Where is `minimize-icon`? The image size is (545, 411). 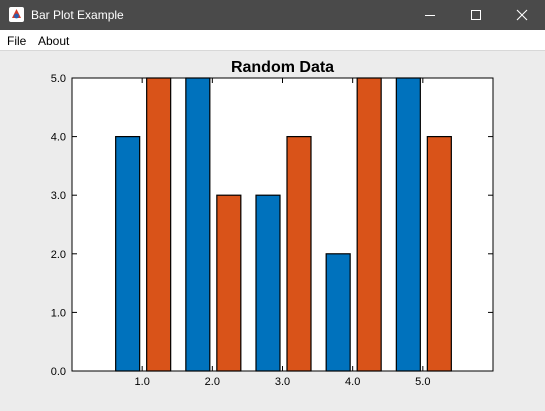 minimize-icon is located at coordinates (430, 15).